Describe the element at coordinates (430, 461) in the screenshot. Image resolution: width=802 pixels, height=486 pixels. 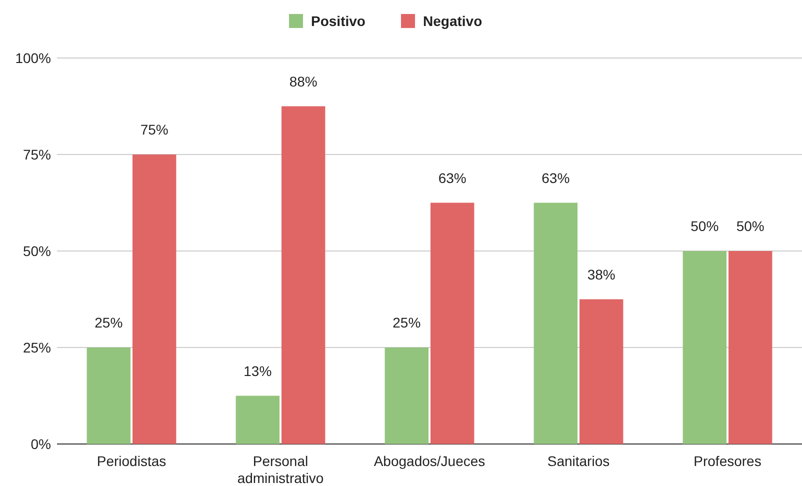
I see `x-tick-label: Abogados/Jueces` at that location.